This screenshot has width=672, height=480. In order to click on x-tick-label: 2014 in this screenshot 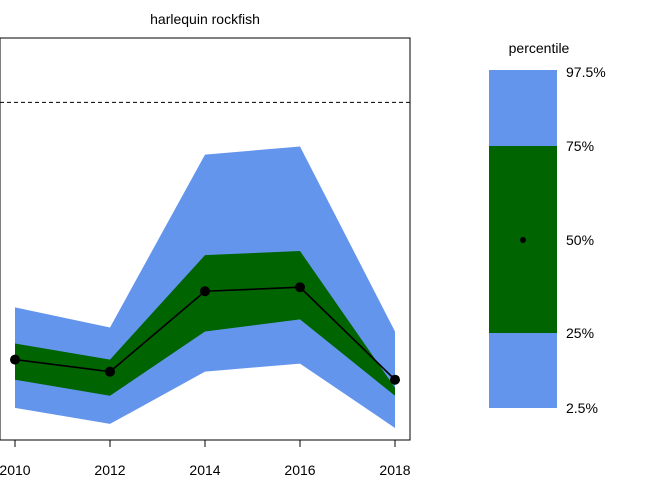, I will do `click(204, 470)`.